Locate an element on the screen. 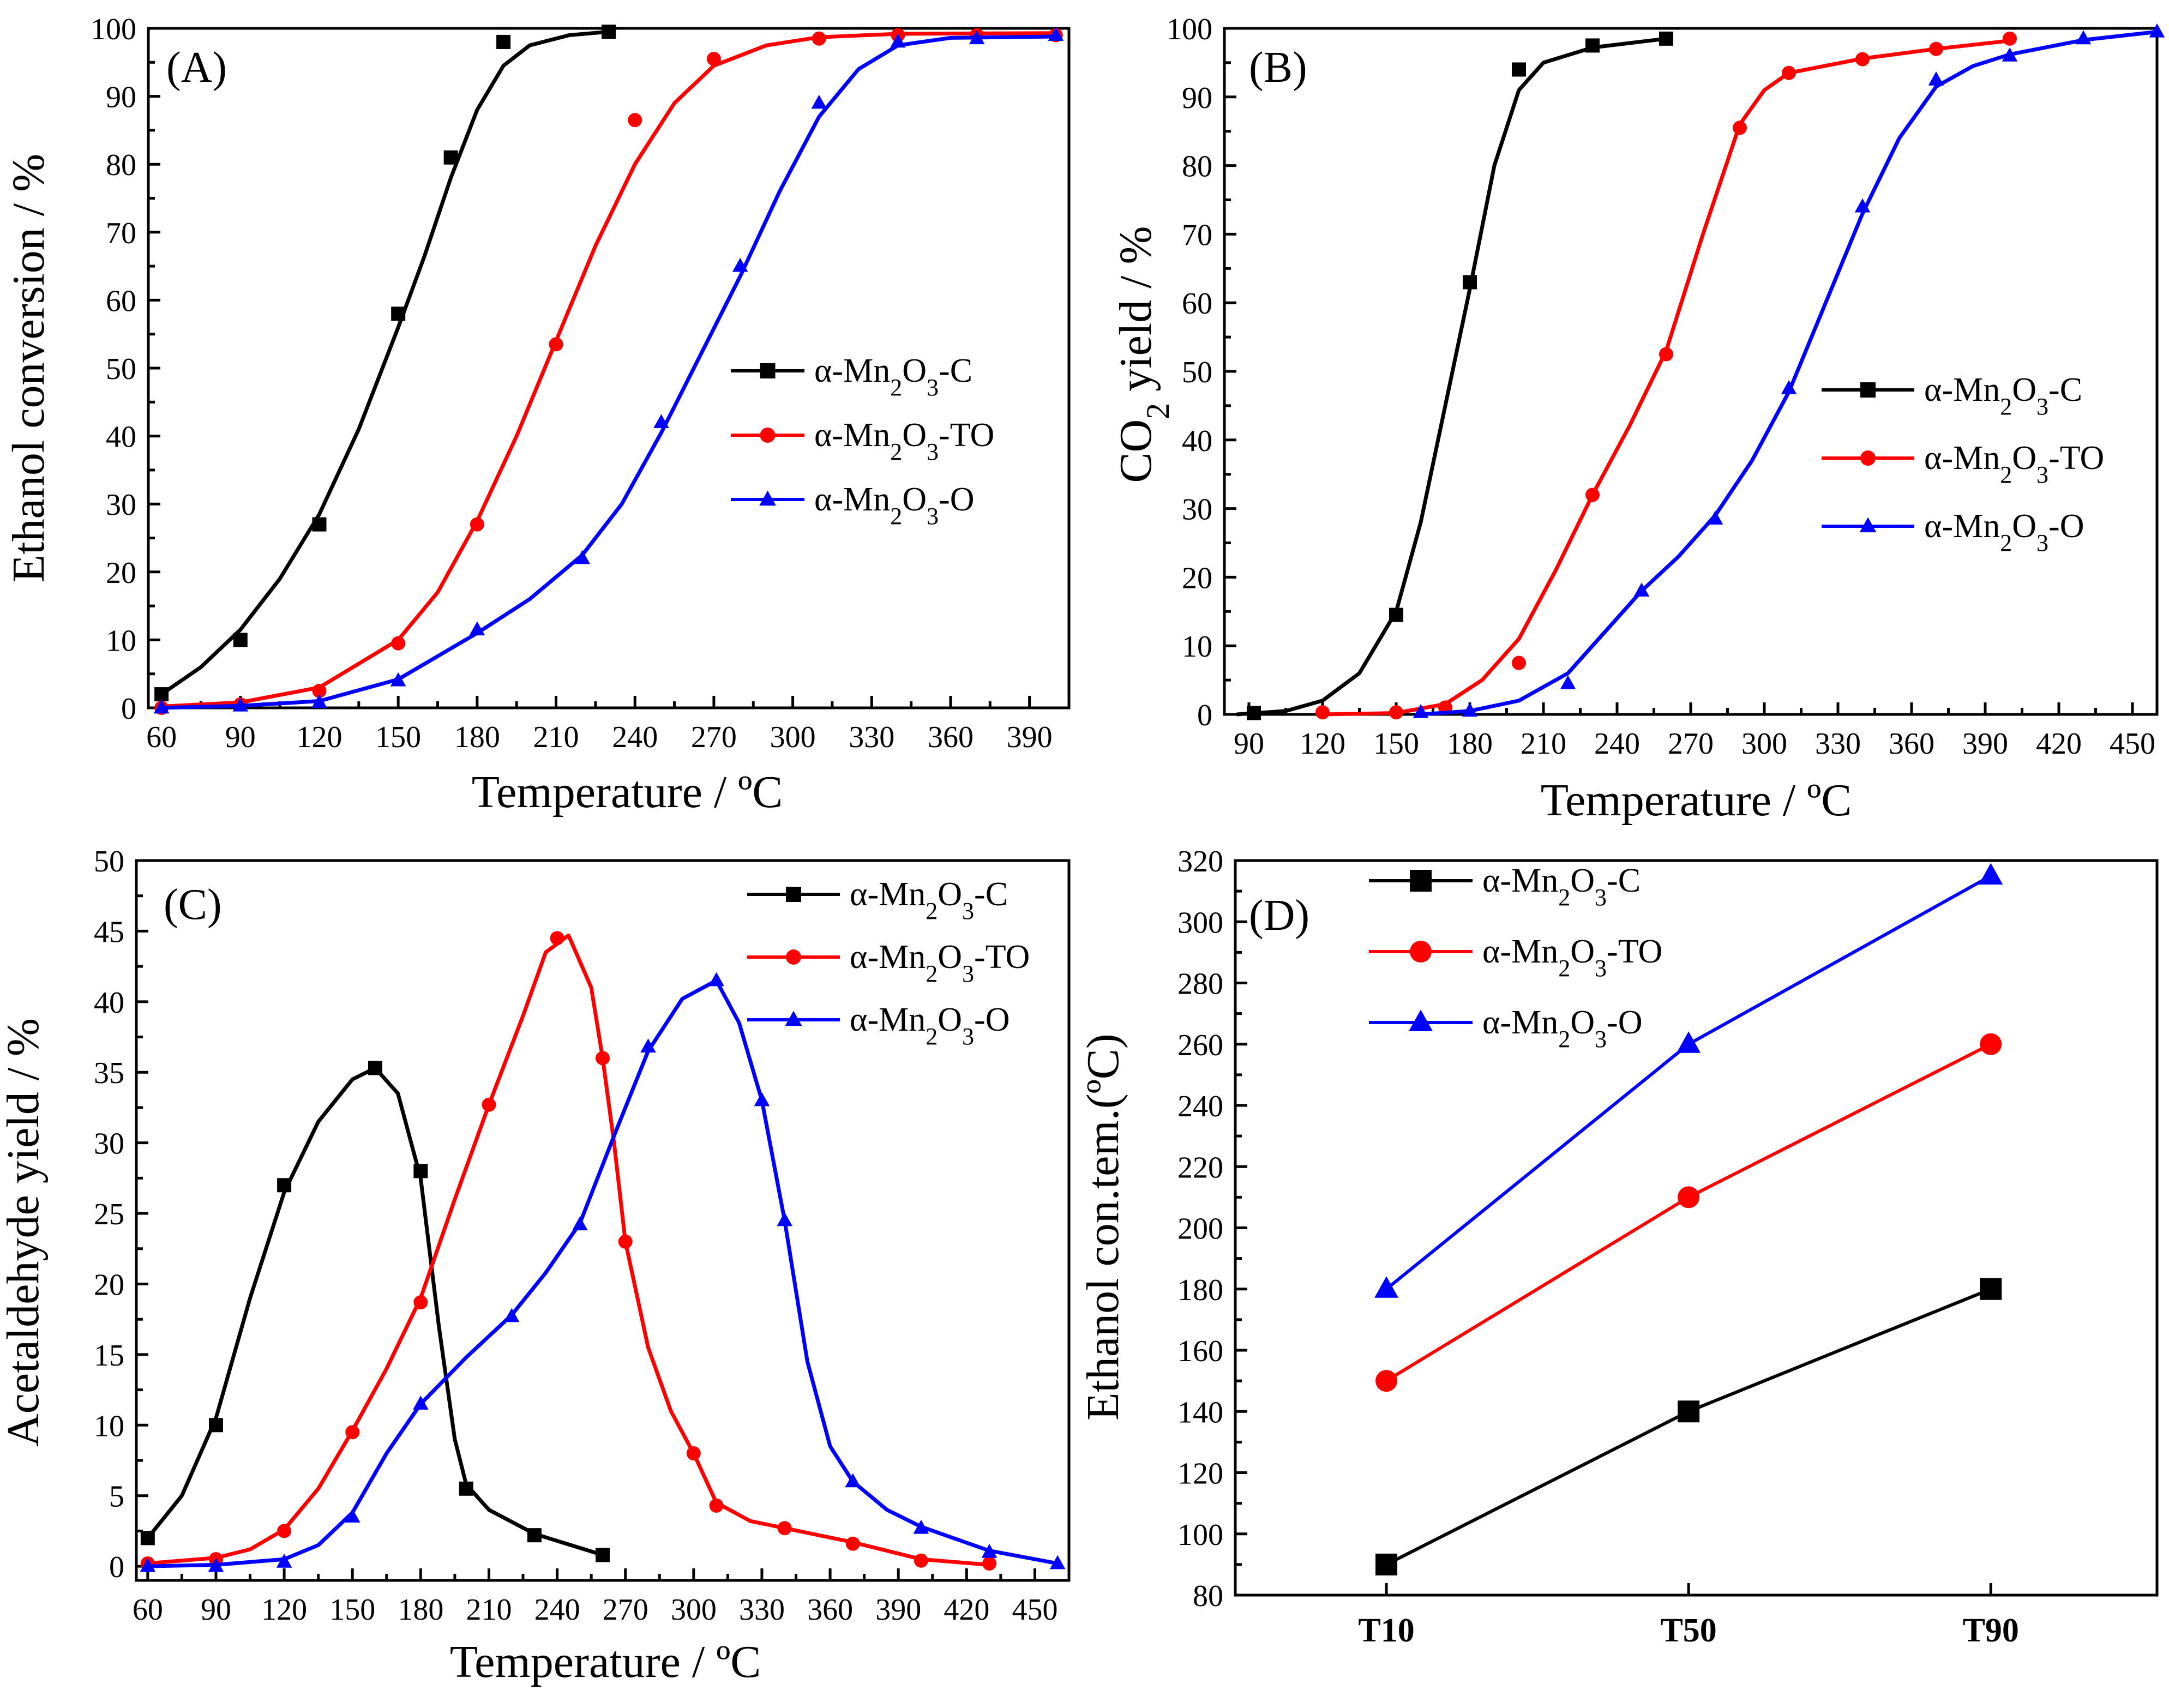 The height and width of the screenshot is (1708, 2169). panel-label: (A) is located at coordinates (196, 68).